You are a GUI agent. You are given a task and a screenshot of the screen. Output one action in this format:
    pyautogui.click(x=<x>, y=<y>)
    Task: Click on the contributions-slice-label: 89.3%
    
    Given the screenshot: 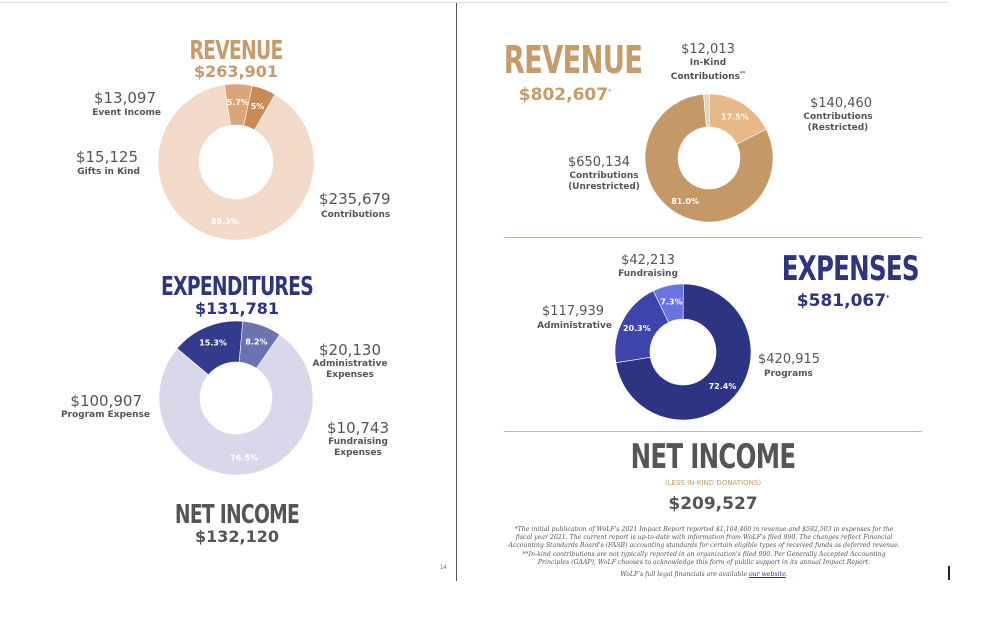 What is the action you would take?
    pyautogui.click(x=225, y=221)
    